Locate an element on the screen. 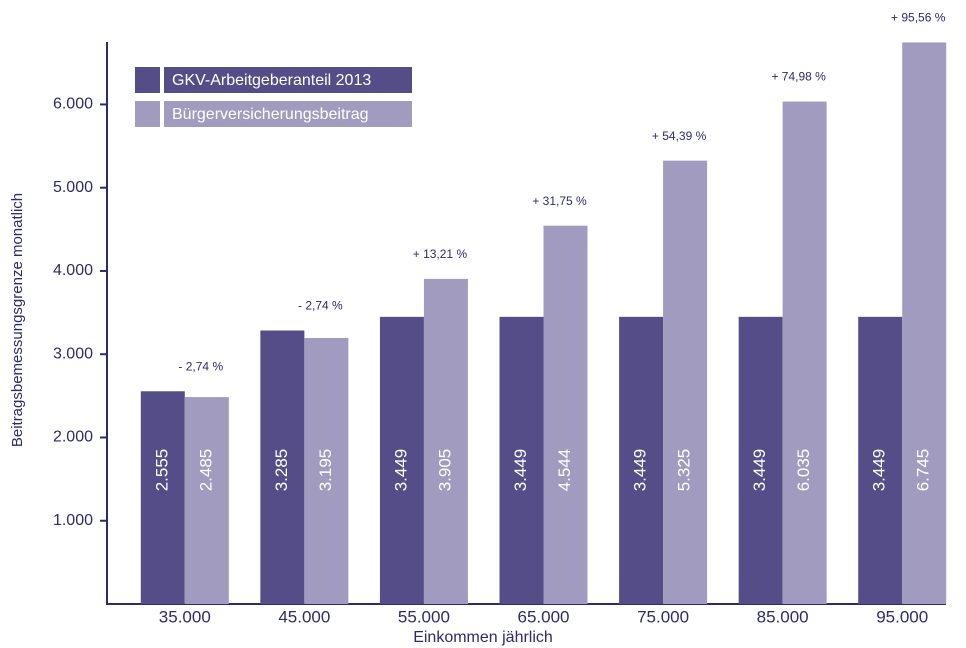 The height and width of the screenshot is (648, 966). x-tick-label: 55.000 is located at coordinates (424, 616).